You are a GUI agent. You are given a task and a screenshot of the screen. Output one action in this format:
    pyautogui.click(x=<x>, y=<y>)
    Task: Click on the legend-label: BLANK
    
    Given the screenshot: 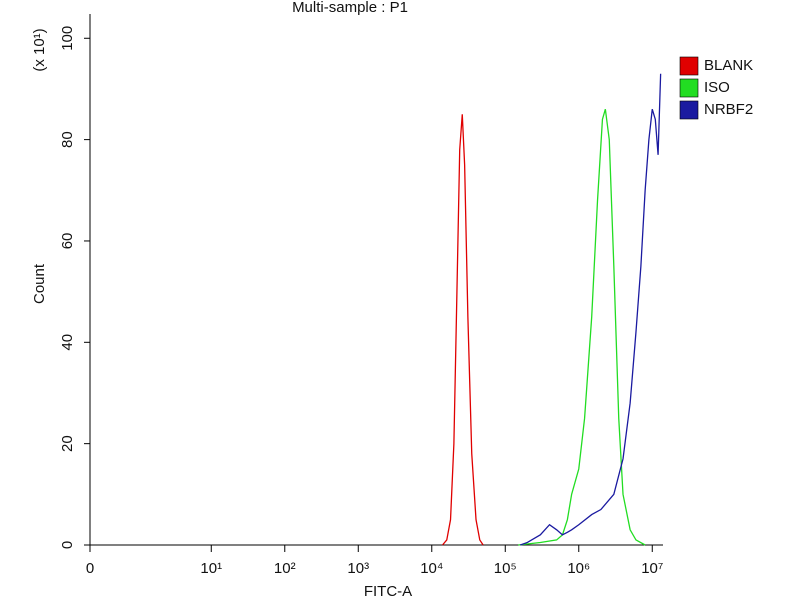 What is the action you would take?
    pyautogui.click(x=728, y=65)
    